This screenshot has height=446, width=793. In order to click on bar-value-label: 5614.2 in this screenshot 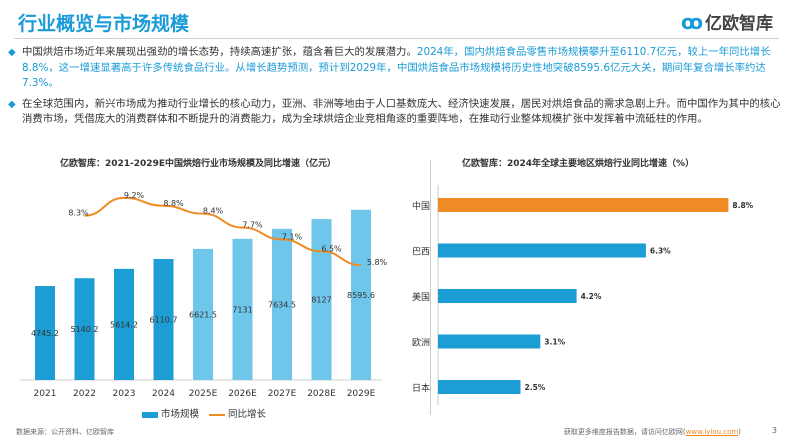, I will do `click(124, 324)`.